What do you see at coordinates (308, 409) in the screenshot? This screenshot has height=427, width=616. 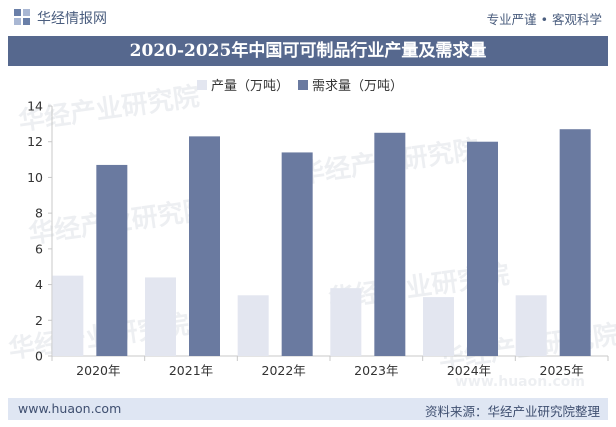 I see `footer-bar: www.huaon.com 资料来源：华经产业研究院整理` at bounding box center [308, 409].